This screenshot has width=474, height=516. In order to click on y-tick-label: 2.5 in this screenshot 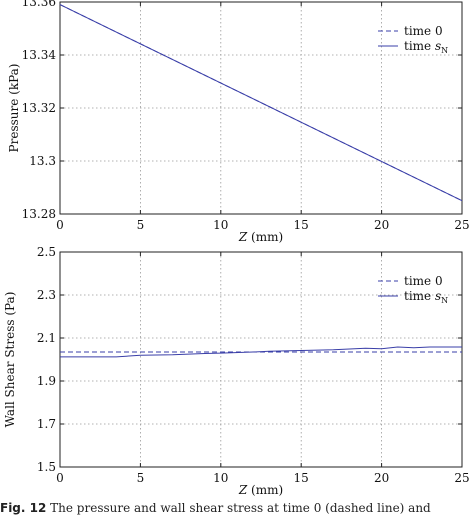, I will do `click(46, 252)`.